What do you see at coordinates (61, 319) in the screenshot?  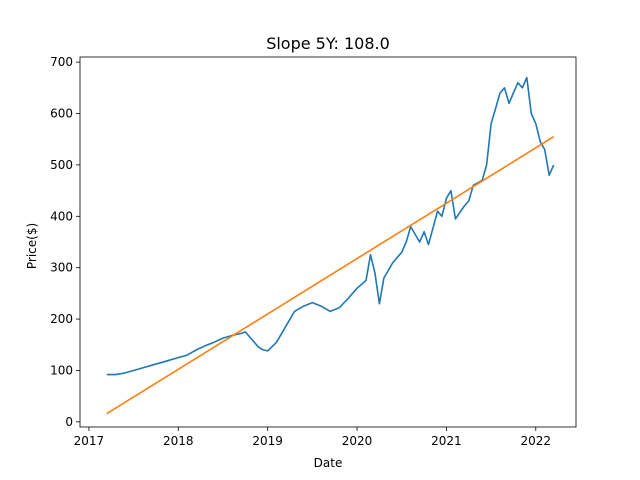 I see `y-tick-label: 200` at bounding box center [61, 319].